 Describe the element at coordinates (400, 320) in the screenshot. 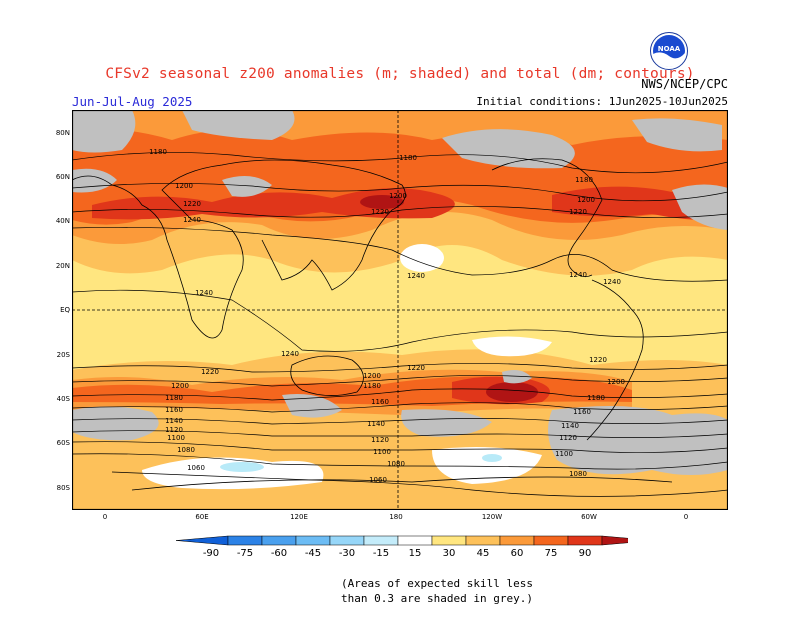

I see `contour-1240-s` at that location.